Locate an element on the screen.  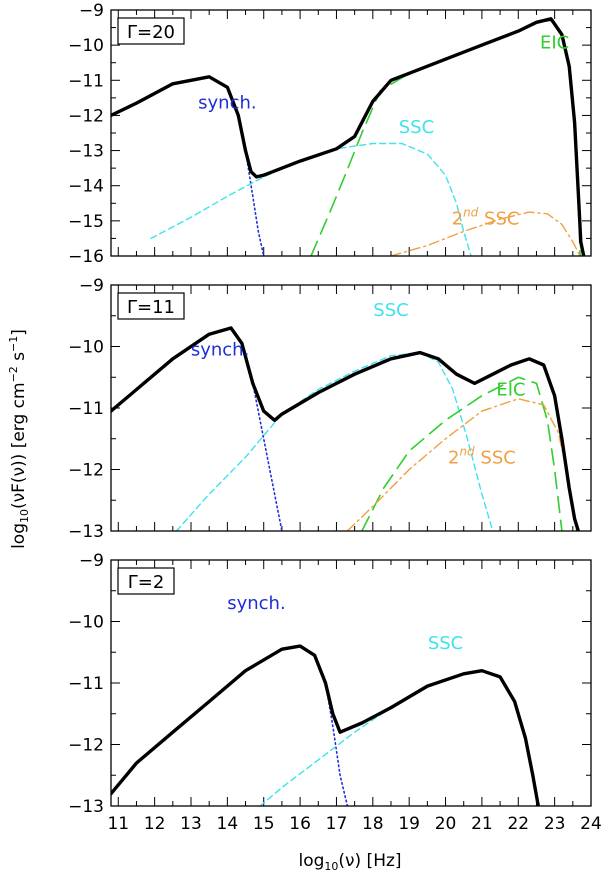
x-tick-label: 18 is located at coordinates (373, 824).